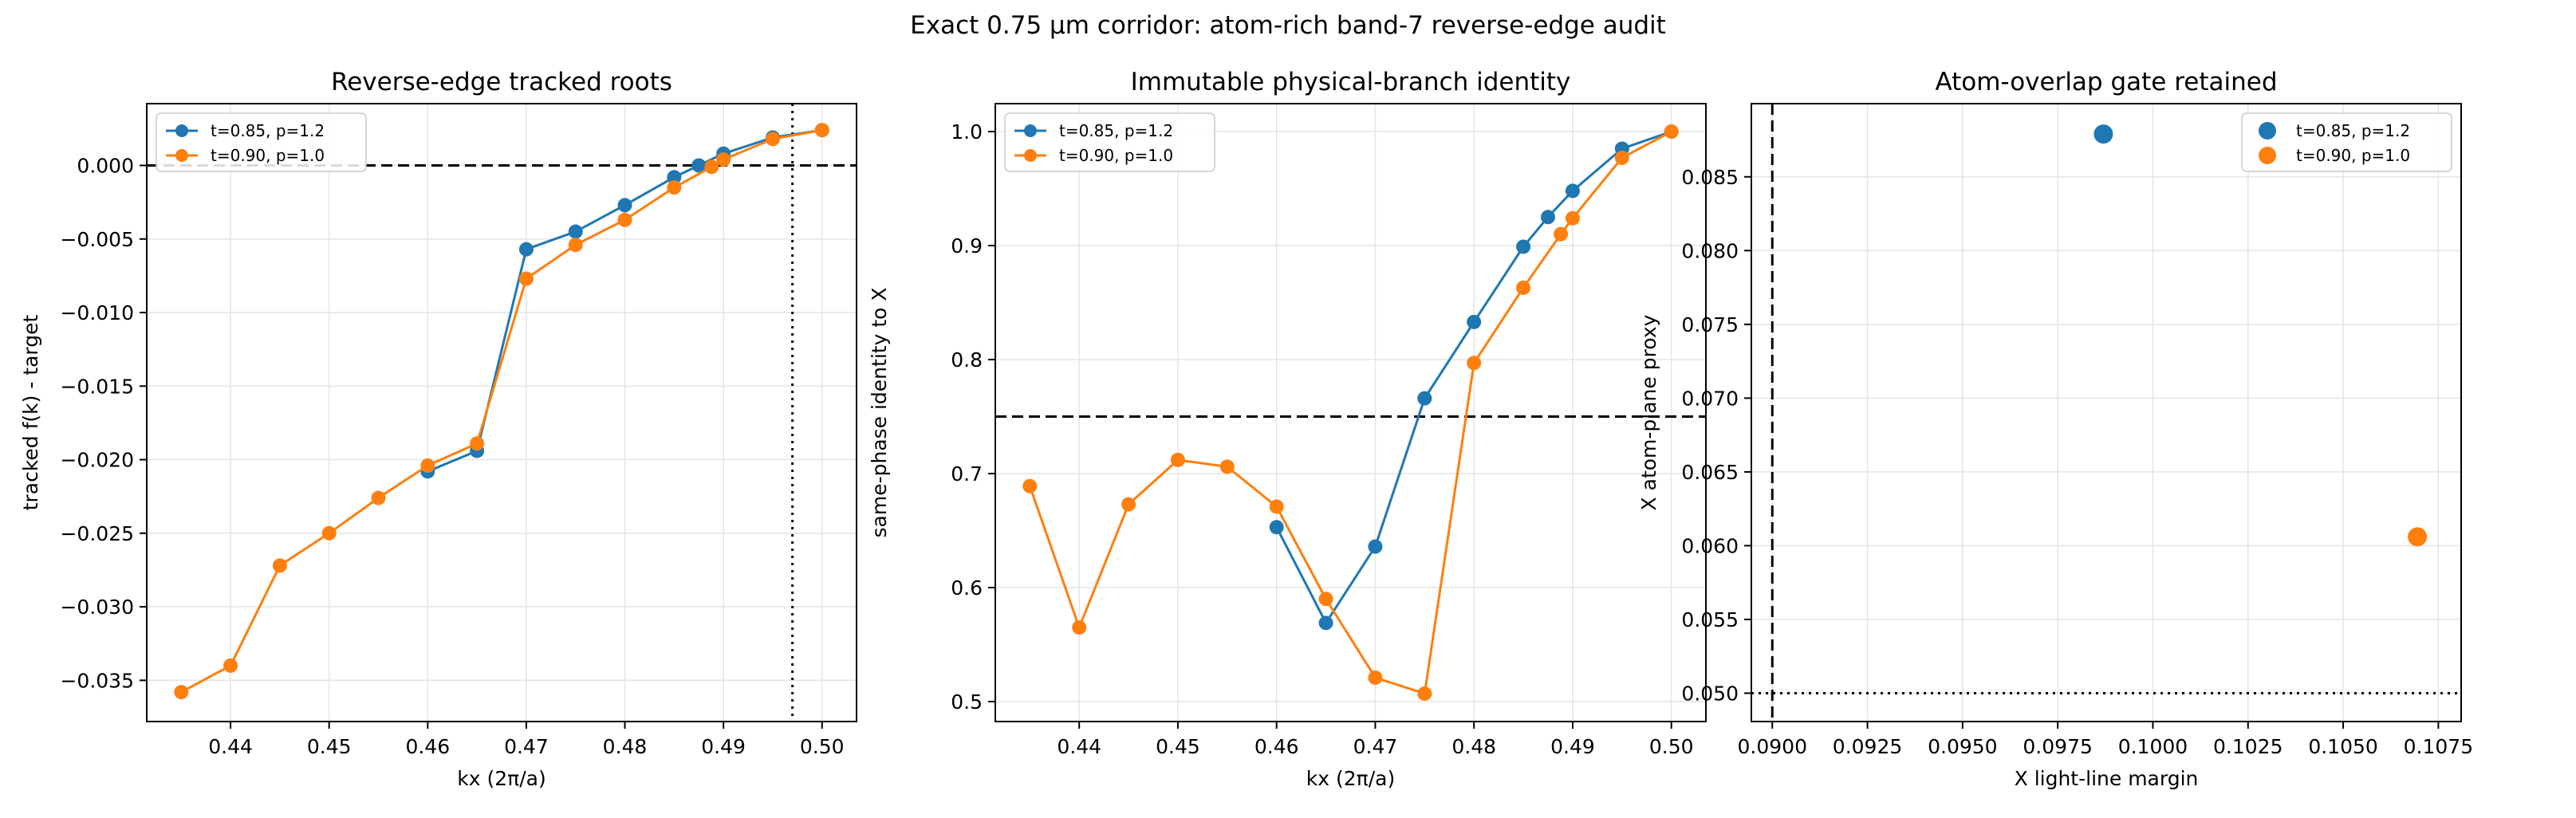 This screenshot has width=2576, height=818. Describe the element at coordinates (1772, 746) in the screenshot. I see `x-tick-label: 0.0900` at that location.